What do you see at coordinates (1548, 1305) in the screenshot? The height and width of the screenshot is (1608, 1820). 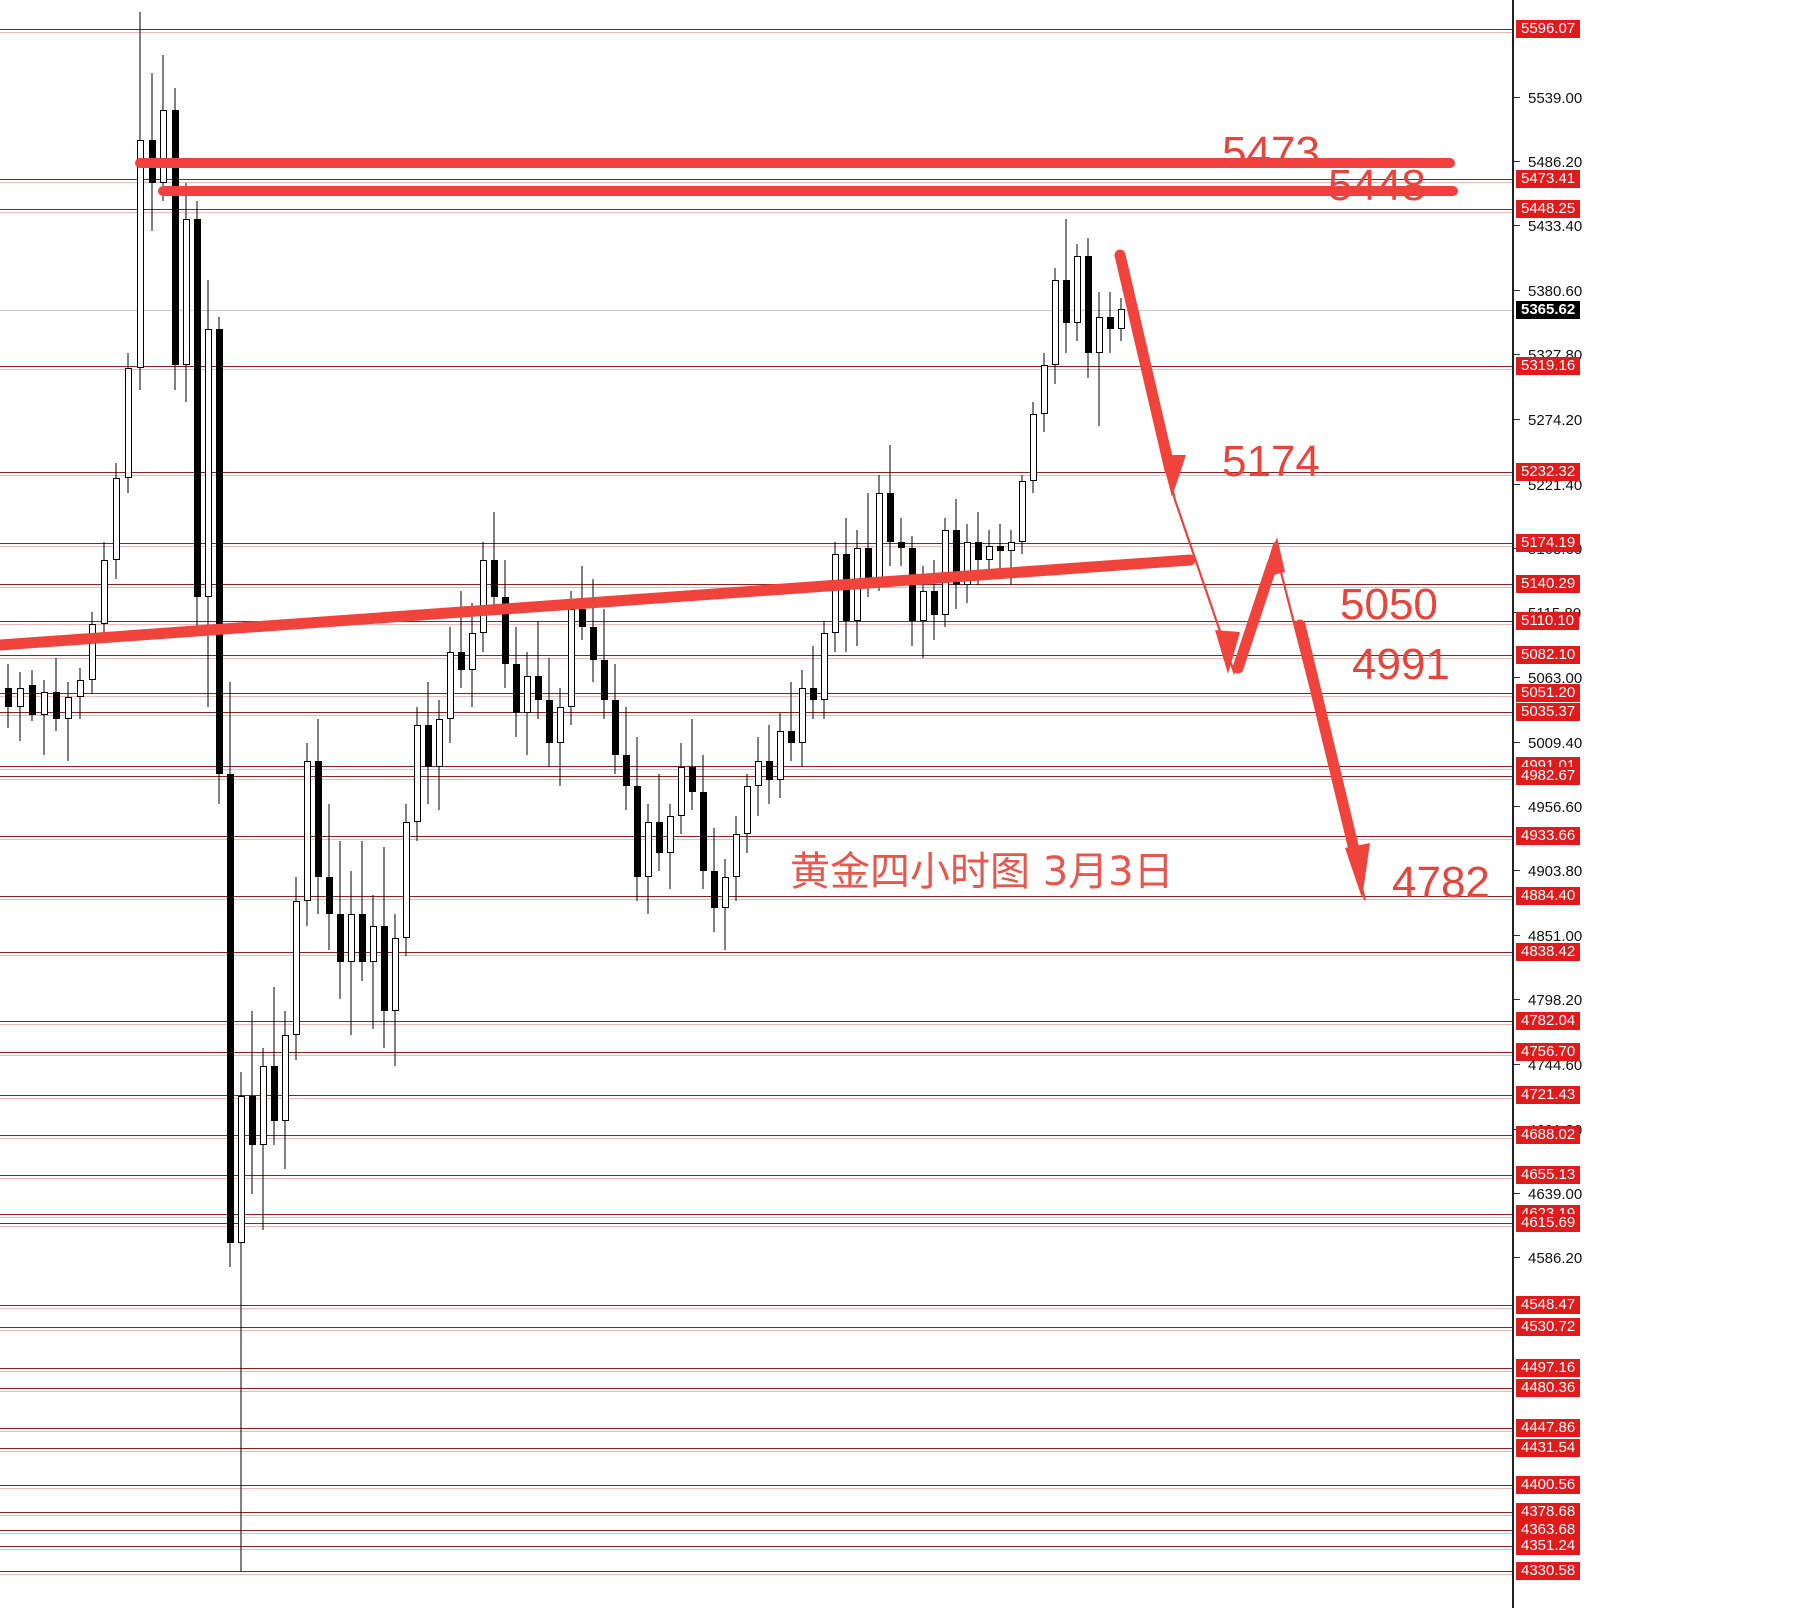 I see `price-level-tag: 4548.47` at bounding box center [1548, 1305].